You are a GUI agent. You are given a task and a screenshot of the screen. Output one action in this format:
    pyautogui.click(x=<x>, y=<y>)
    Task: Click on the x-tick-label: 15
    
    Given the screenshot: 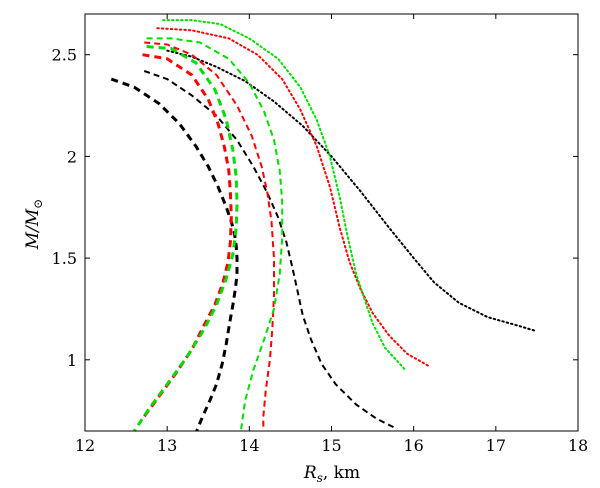 What is the action you would take?
    pyautogui.click(x=331, y=445)
    